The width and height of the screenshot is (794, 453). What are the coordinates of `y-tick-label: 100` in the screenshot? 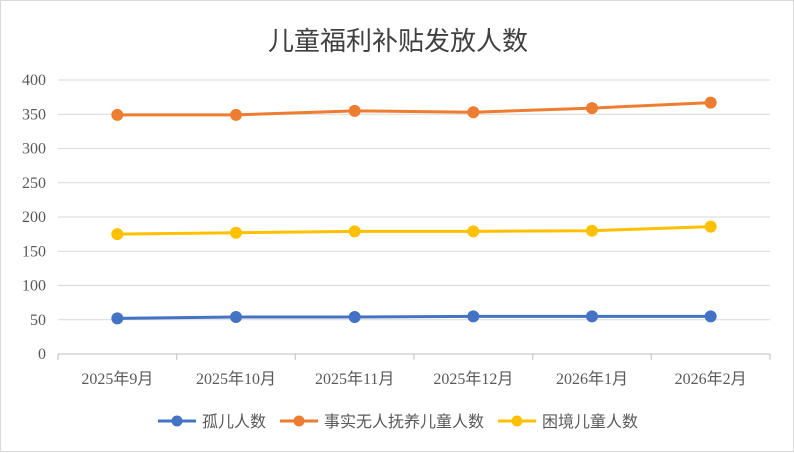 It's located at (34, 286).